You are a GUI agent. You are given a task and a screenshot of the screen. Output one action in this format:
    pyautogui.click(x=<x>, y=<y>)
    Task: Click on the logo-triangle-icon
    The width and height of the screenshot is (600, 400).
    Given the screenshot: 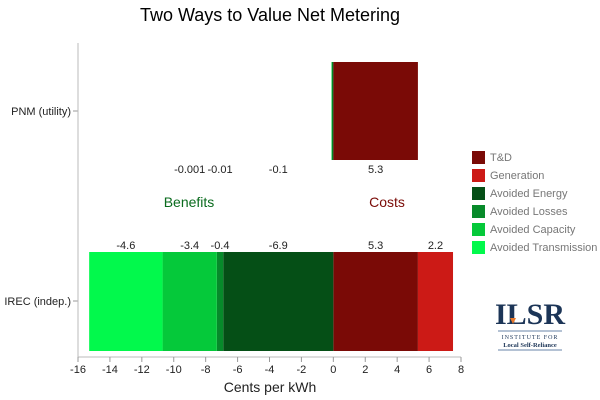 What is the action you would take?
    pyautogui.click(x=513, y=321)
    